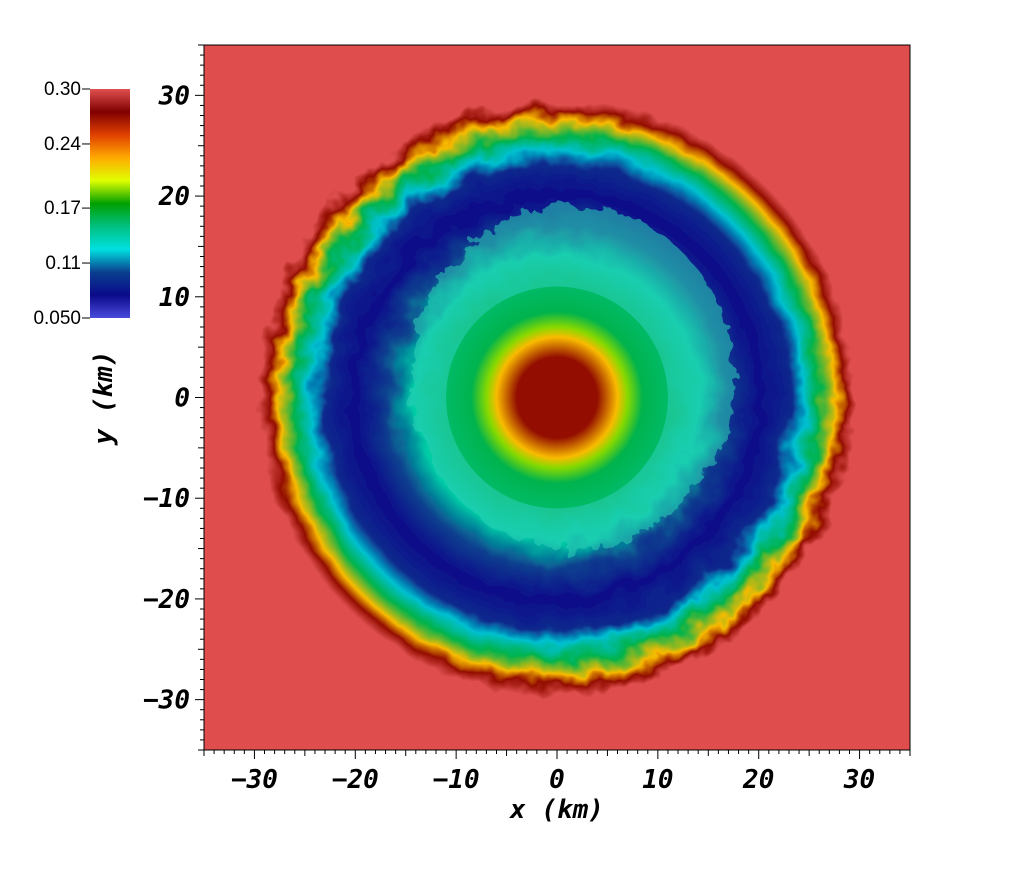 The width and height of the screenshot is (1024, 884). Describe the element at coordinates (104, 399) in the screenshot. I see `y-axis-title: y (km)` at that location.